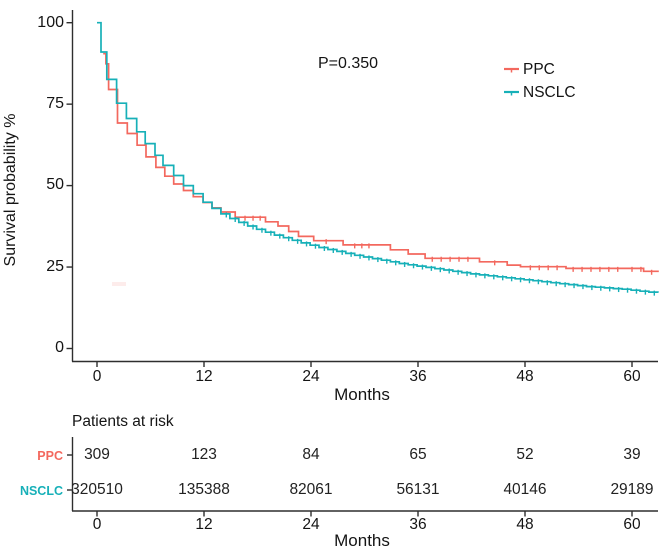 This screenshot has height=549, width=661. Describe the element at coordinates (50, 22) in the screenshot. I see `y-tick-label-100: 100` at that location.